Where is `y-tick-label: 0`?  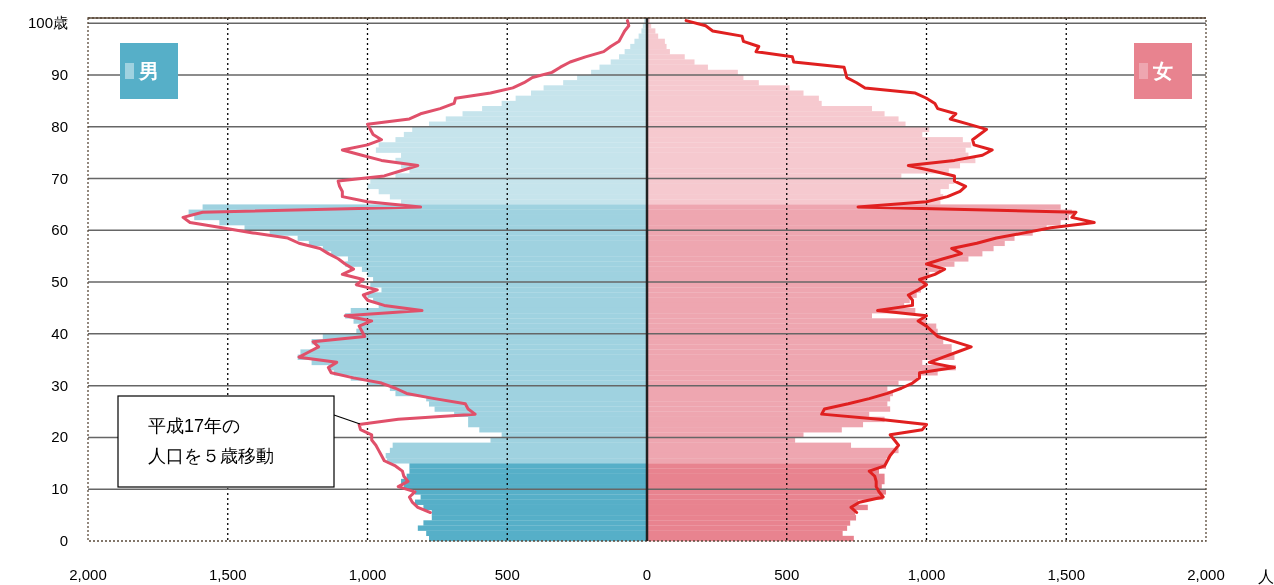
y-tick-label: 0 is located at coordinates (63, 540).